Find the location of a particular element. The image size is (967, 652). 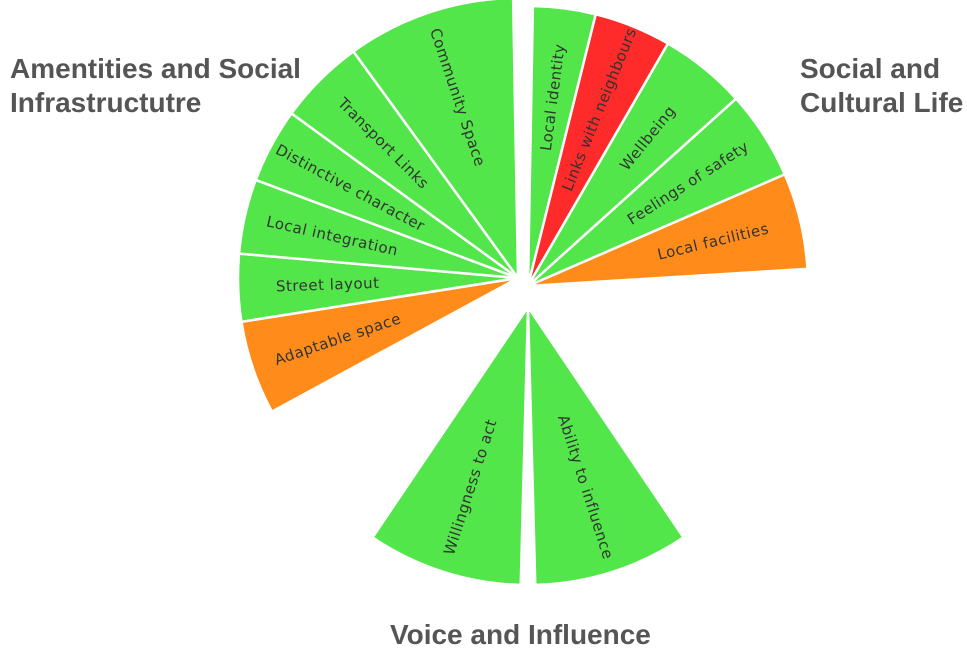

segment-ability-to-influence: Ability to influence is located at coordinates (606, 444).